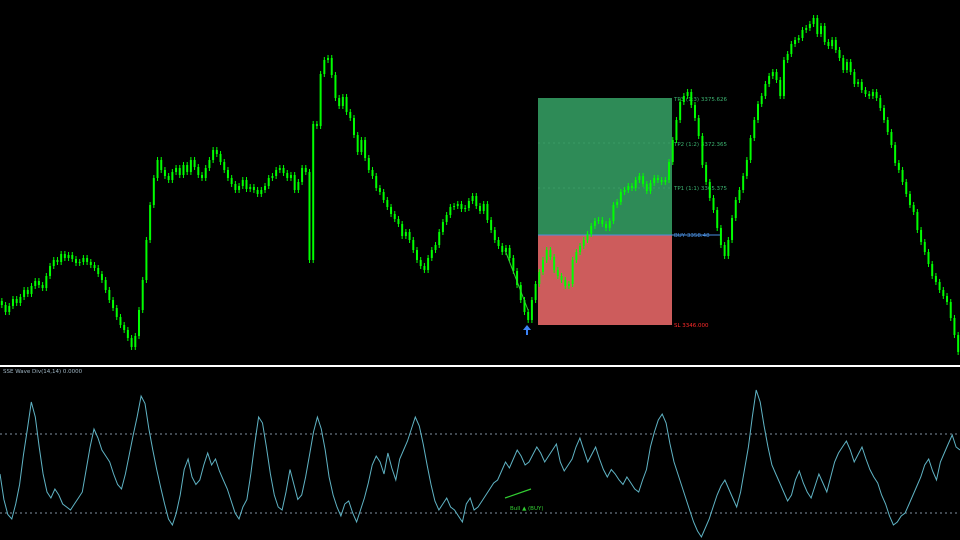  Describe the element at coordinates (527, 509) in the screenshot. I see `signal-label: Bull ▲ (BUY)` at that location.